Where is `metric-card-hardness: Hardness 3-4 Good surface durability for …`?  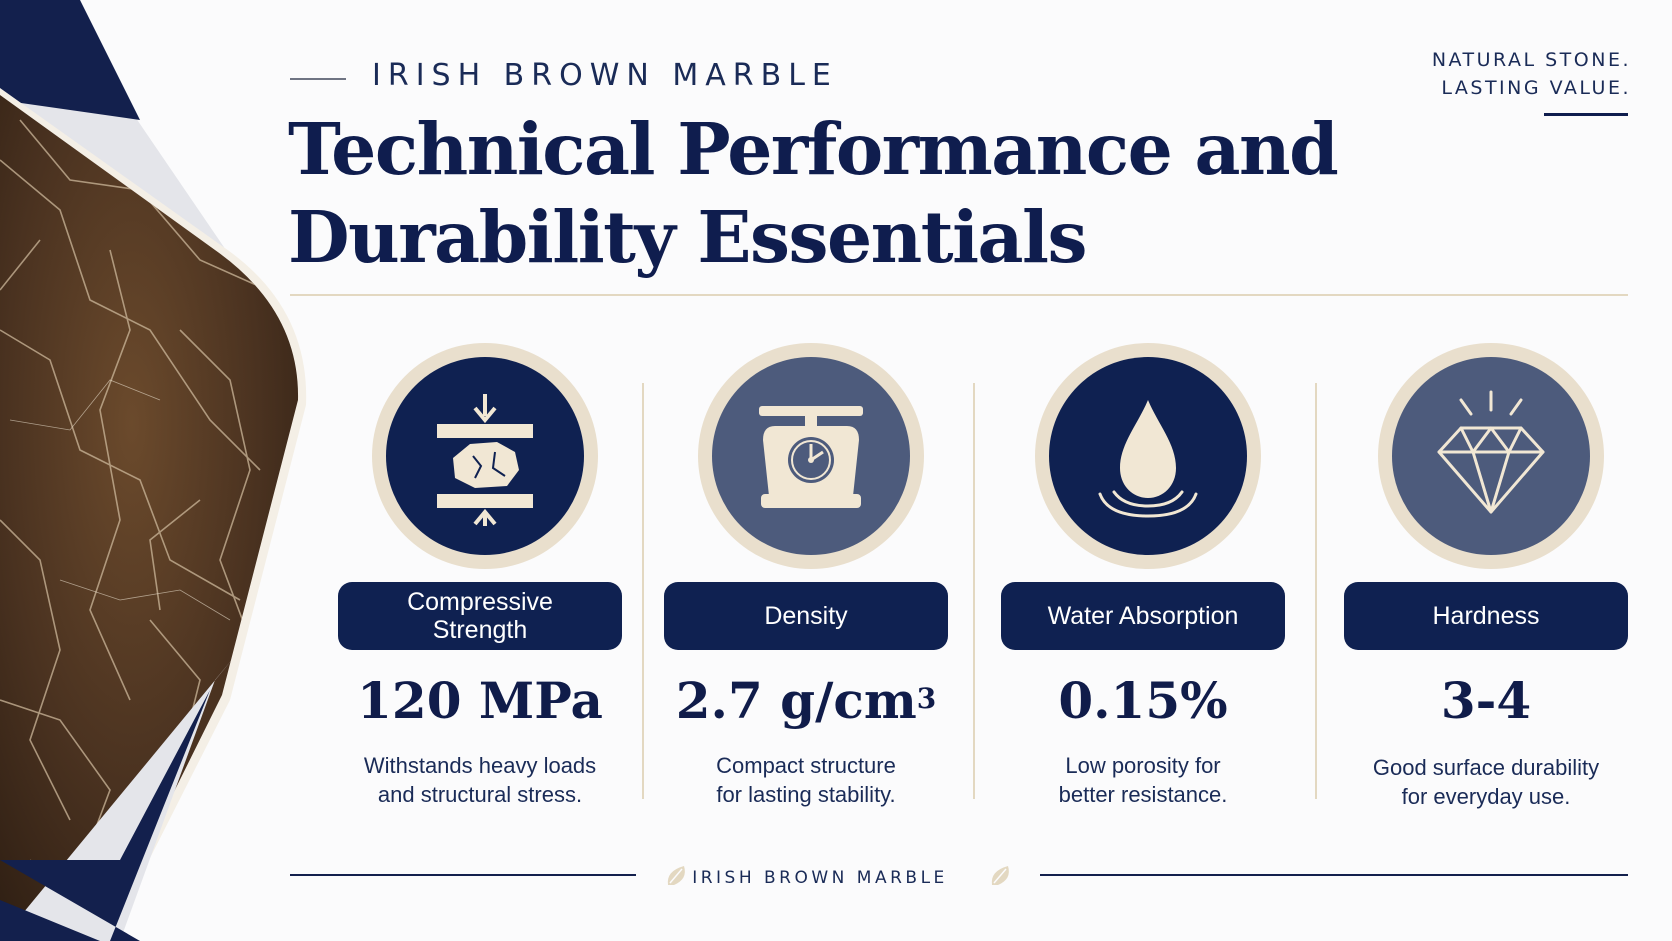 metric-card-hardness: Hardness 3-4 Good surface durability for … is located at coordinates (1489, 583).